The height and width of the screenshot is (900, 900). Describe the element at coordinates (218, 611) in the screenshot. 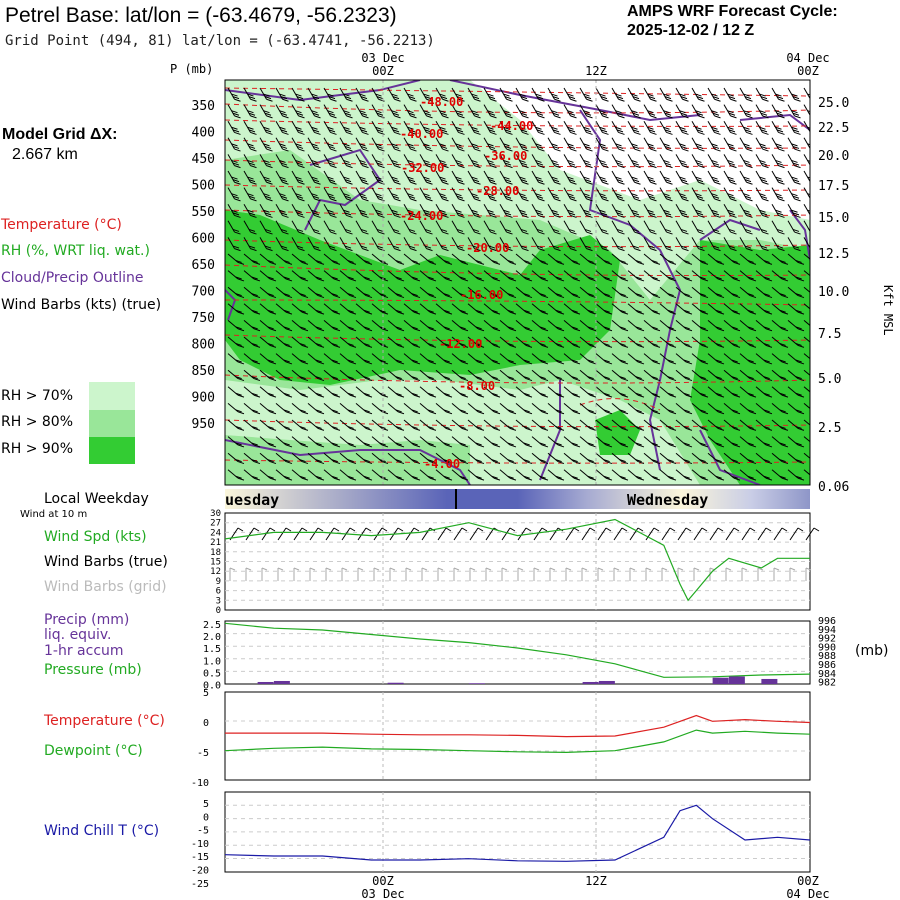

I see `wind-tick-label: 0` at that location.